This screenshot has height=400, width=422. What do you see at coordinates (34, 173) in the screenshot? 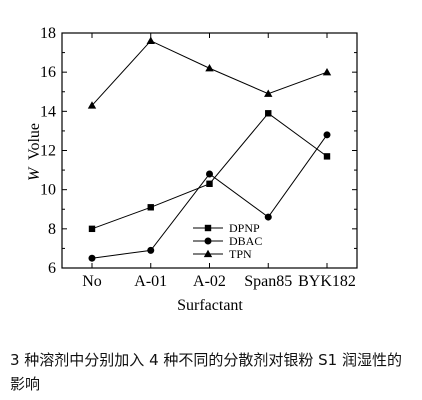
I see `y-axis-label-italic: W` at bounding box center [34, 173].